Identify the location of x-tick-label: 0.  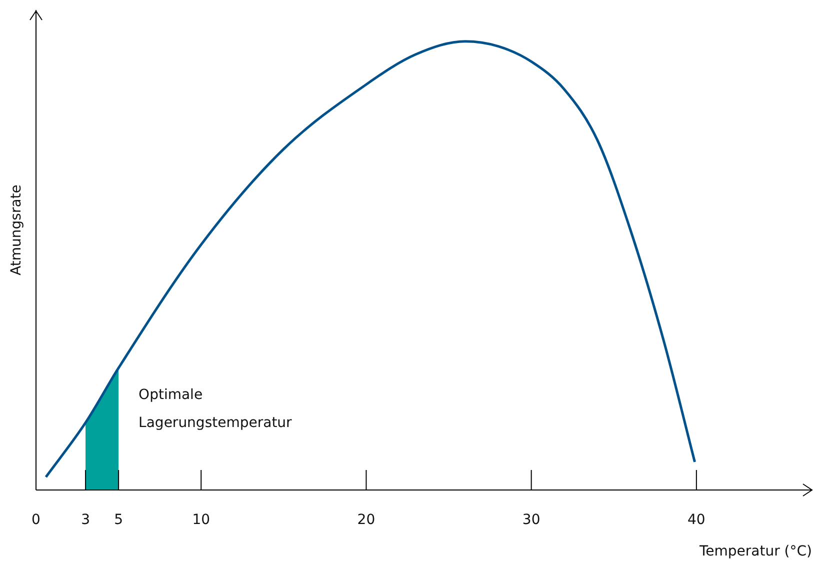
(36, 520).